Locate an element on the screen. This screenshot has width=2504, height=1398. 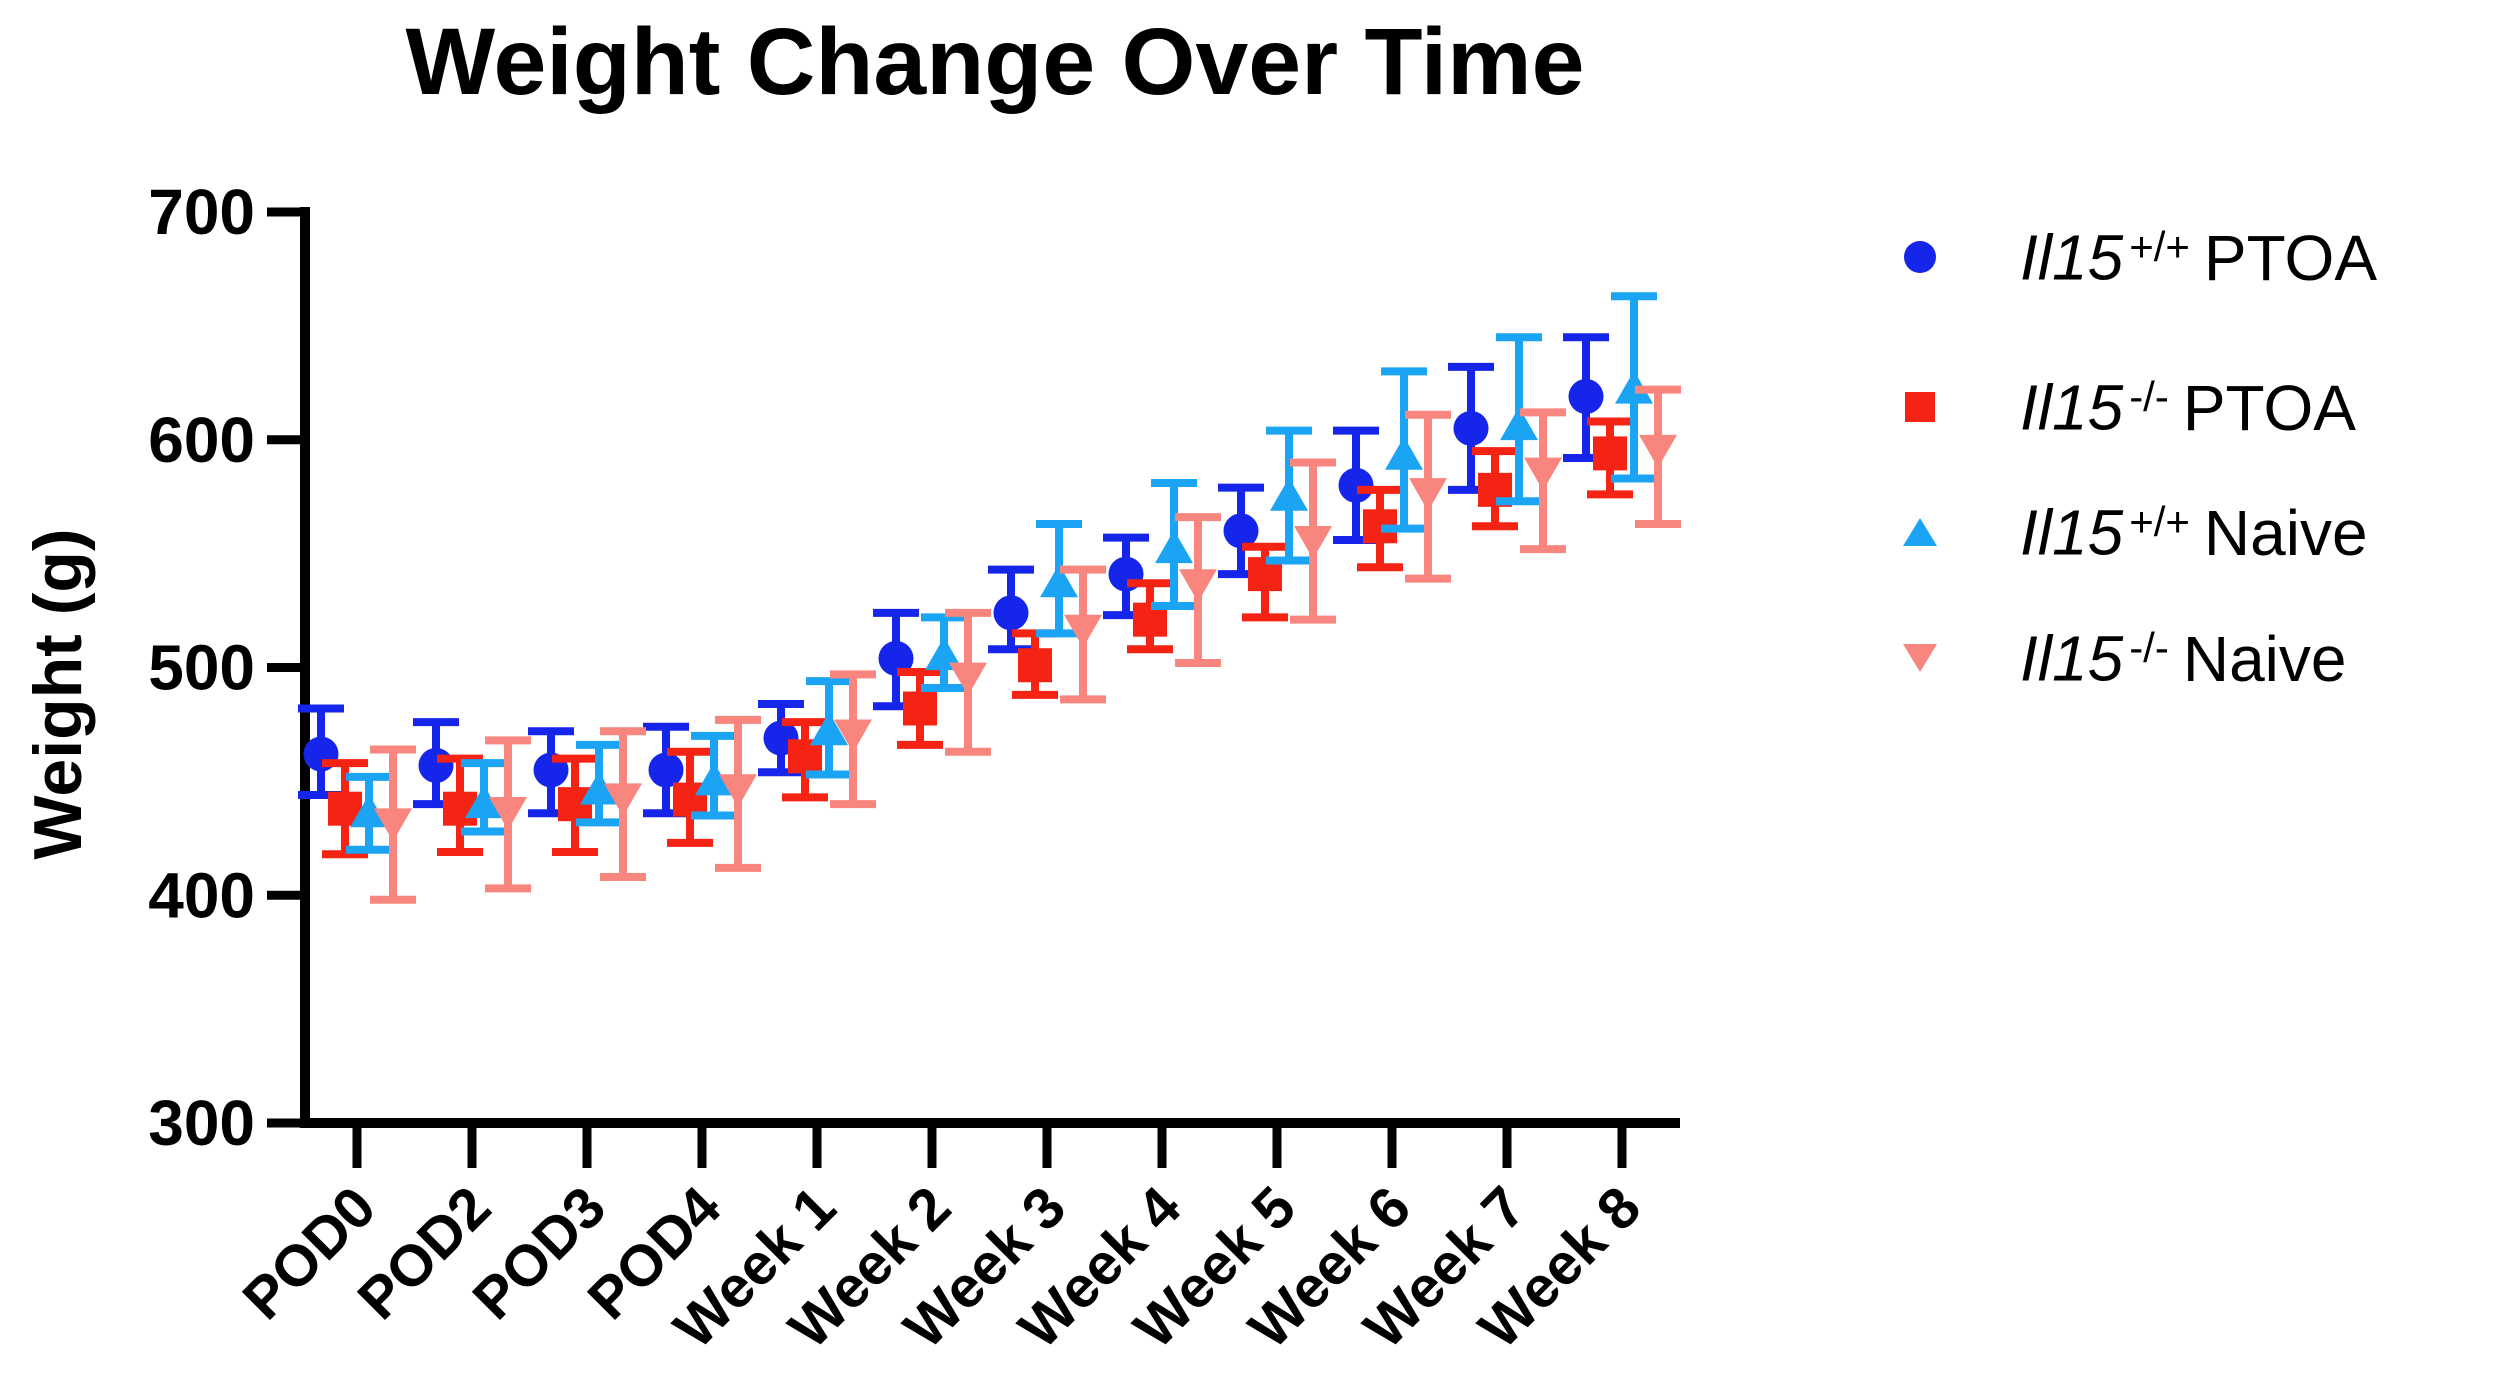
x-tick-label: POD2 is located at coordinates (425, 1253).